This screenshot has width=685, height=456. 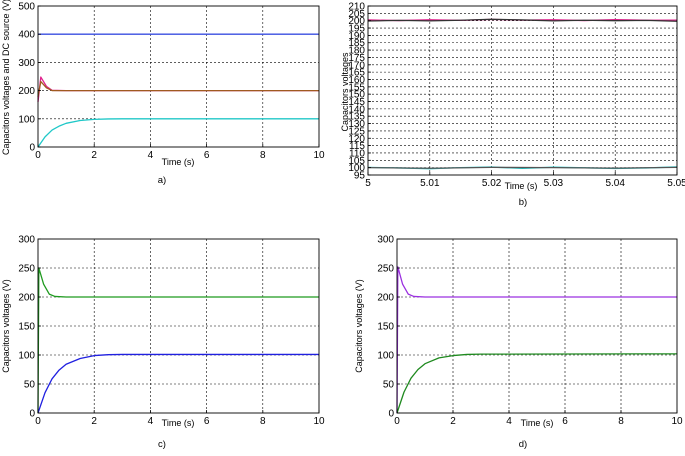 I want to click on y-tick-label: 170, so click(x=356, y=65).